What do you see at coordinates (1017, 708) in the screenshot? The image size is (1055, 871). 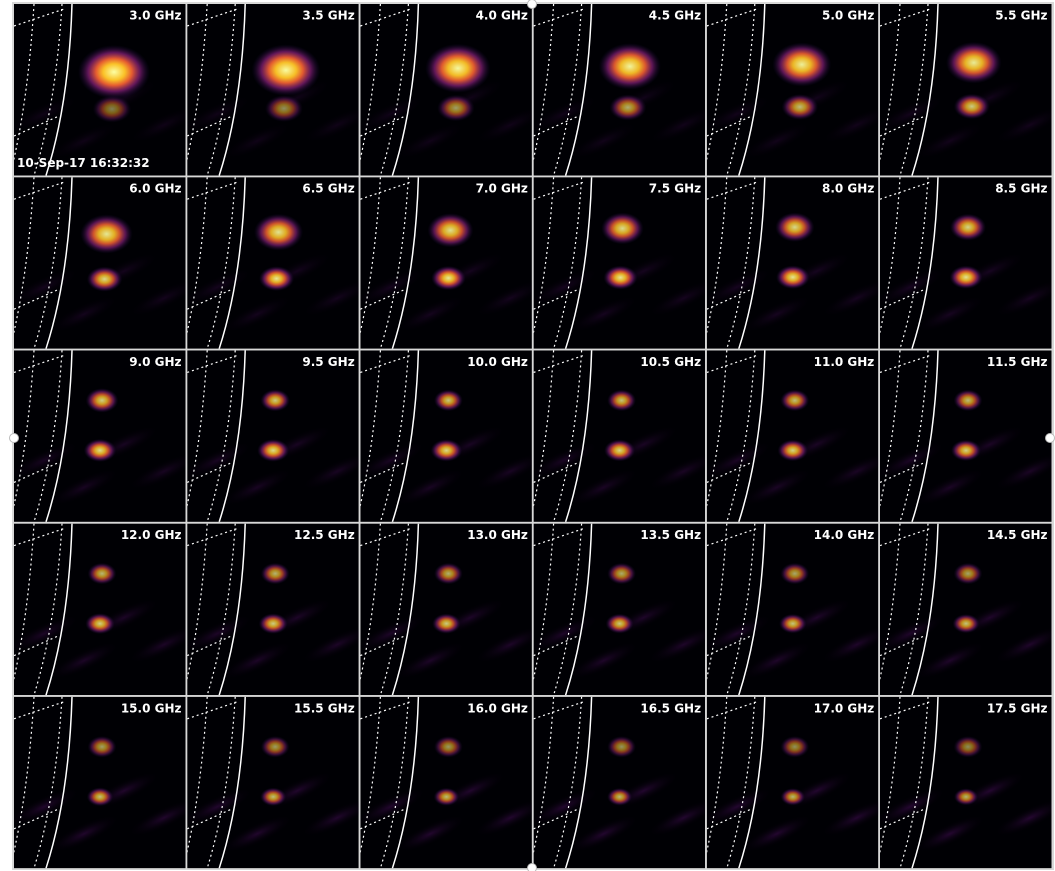 I see `frequency-label: 17.5 GHz` at bounding box center [1017, 708].